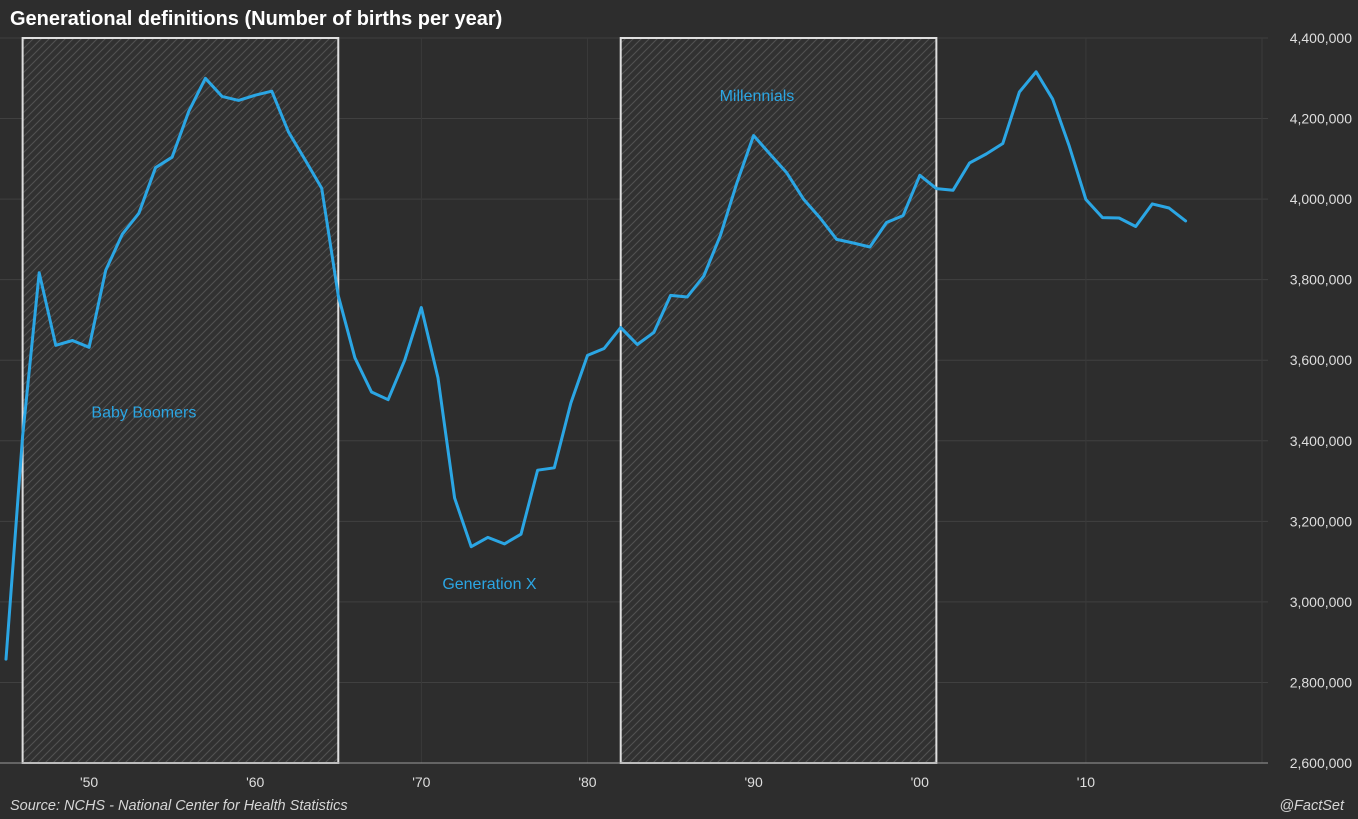  I want to click on y-tick-label: 2,800,000, so click(1321, 682).